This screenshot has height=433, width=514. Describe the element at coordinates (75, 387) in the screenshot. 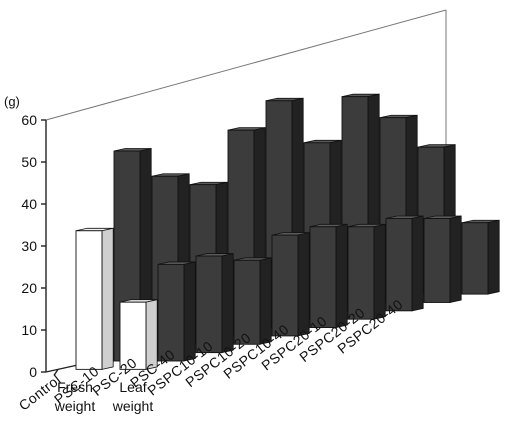

I see `series-label-0: Fresh` at that location.